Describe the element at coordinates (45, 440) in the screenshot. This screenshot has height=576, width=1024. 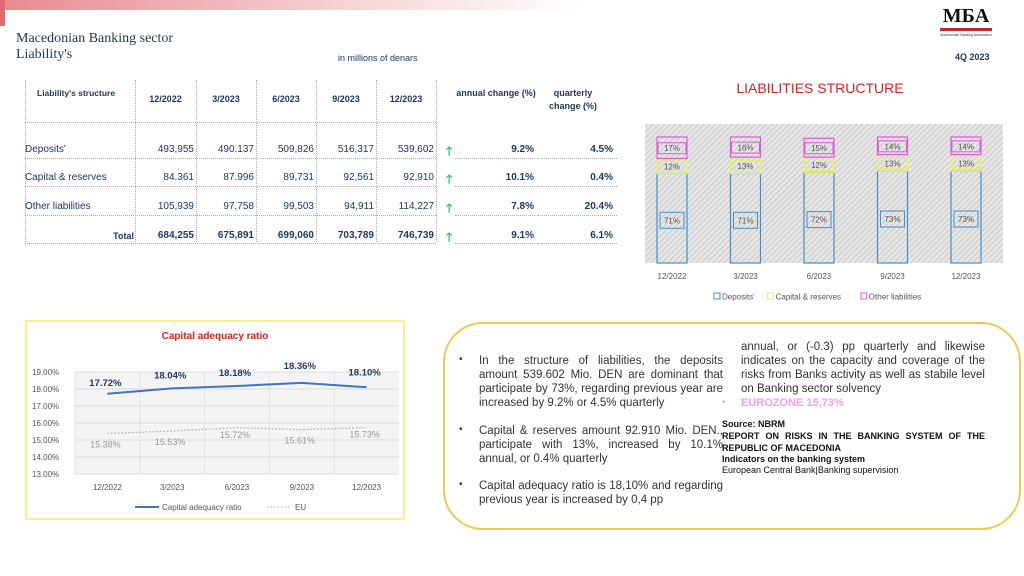
I see `y-tick-label: 15.00%` at that location.